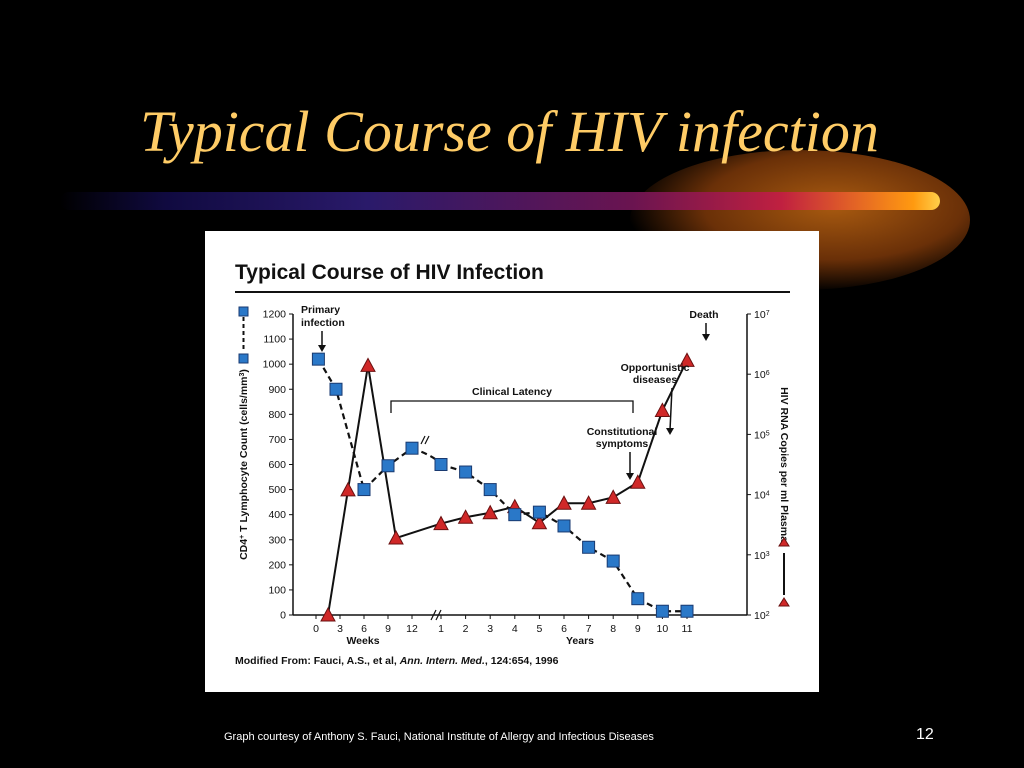 The image size is (1024, 768). Describe the element at coordinates (275, 365) in the screenshot. I see `left-tick-label: 1000` at that location.